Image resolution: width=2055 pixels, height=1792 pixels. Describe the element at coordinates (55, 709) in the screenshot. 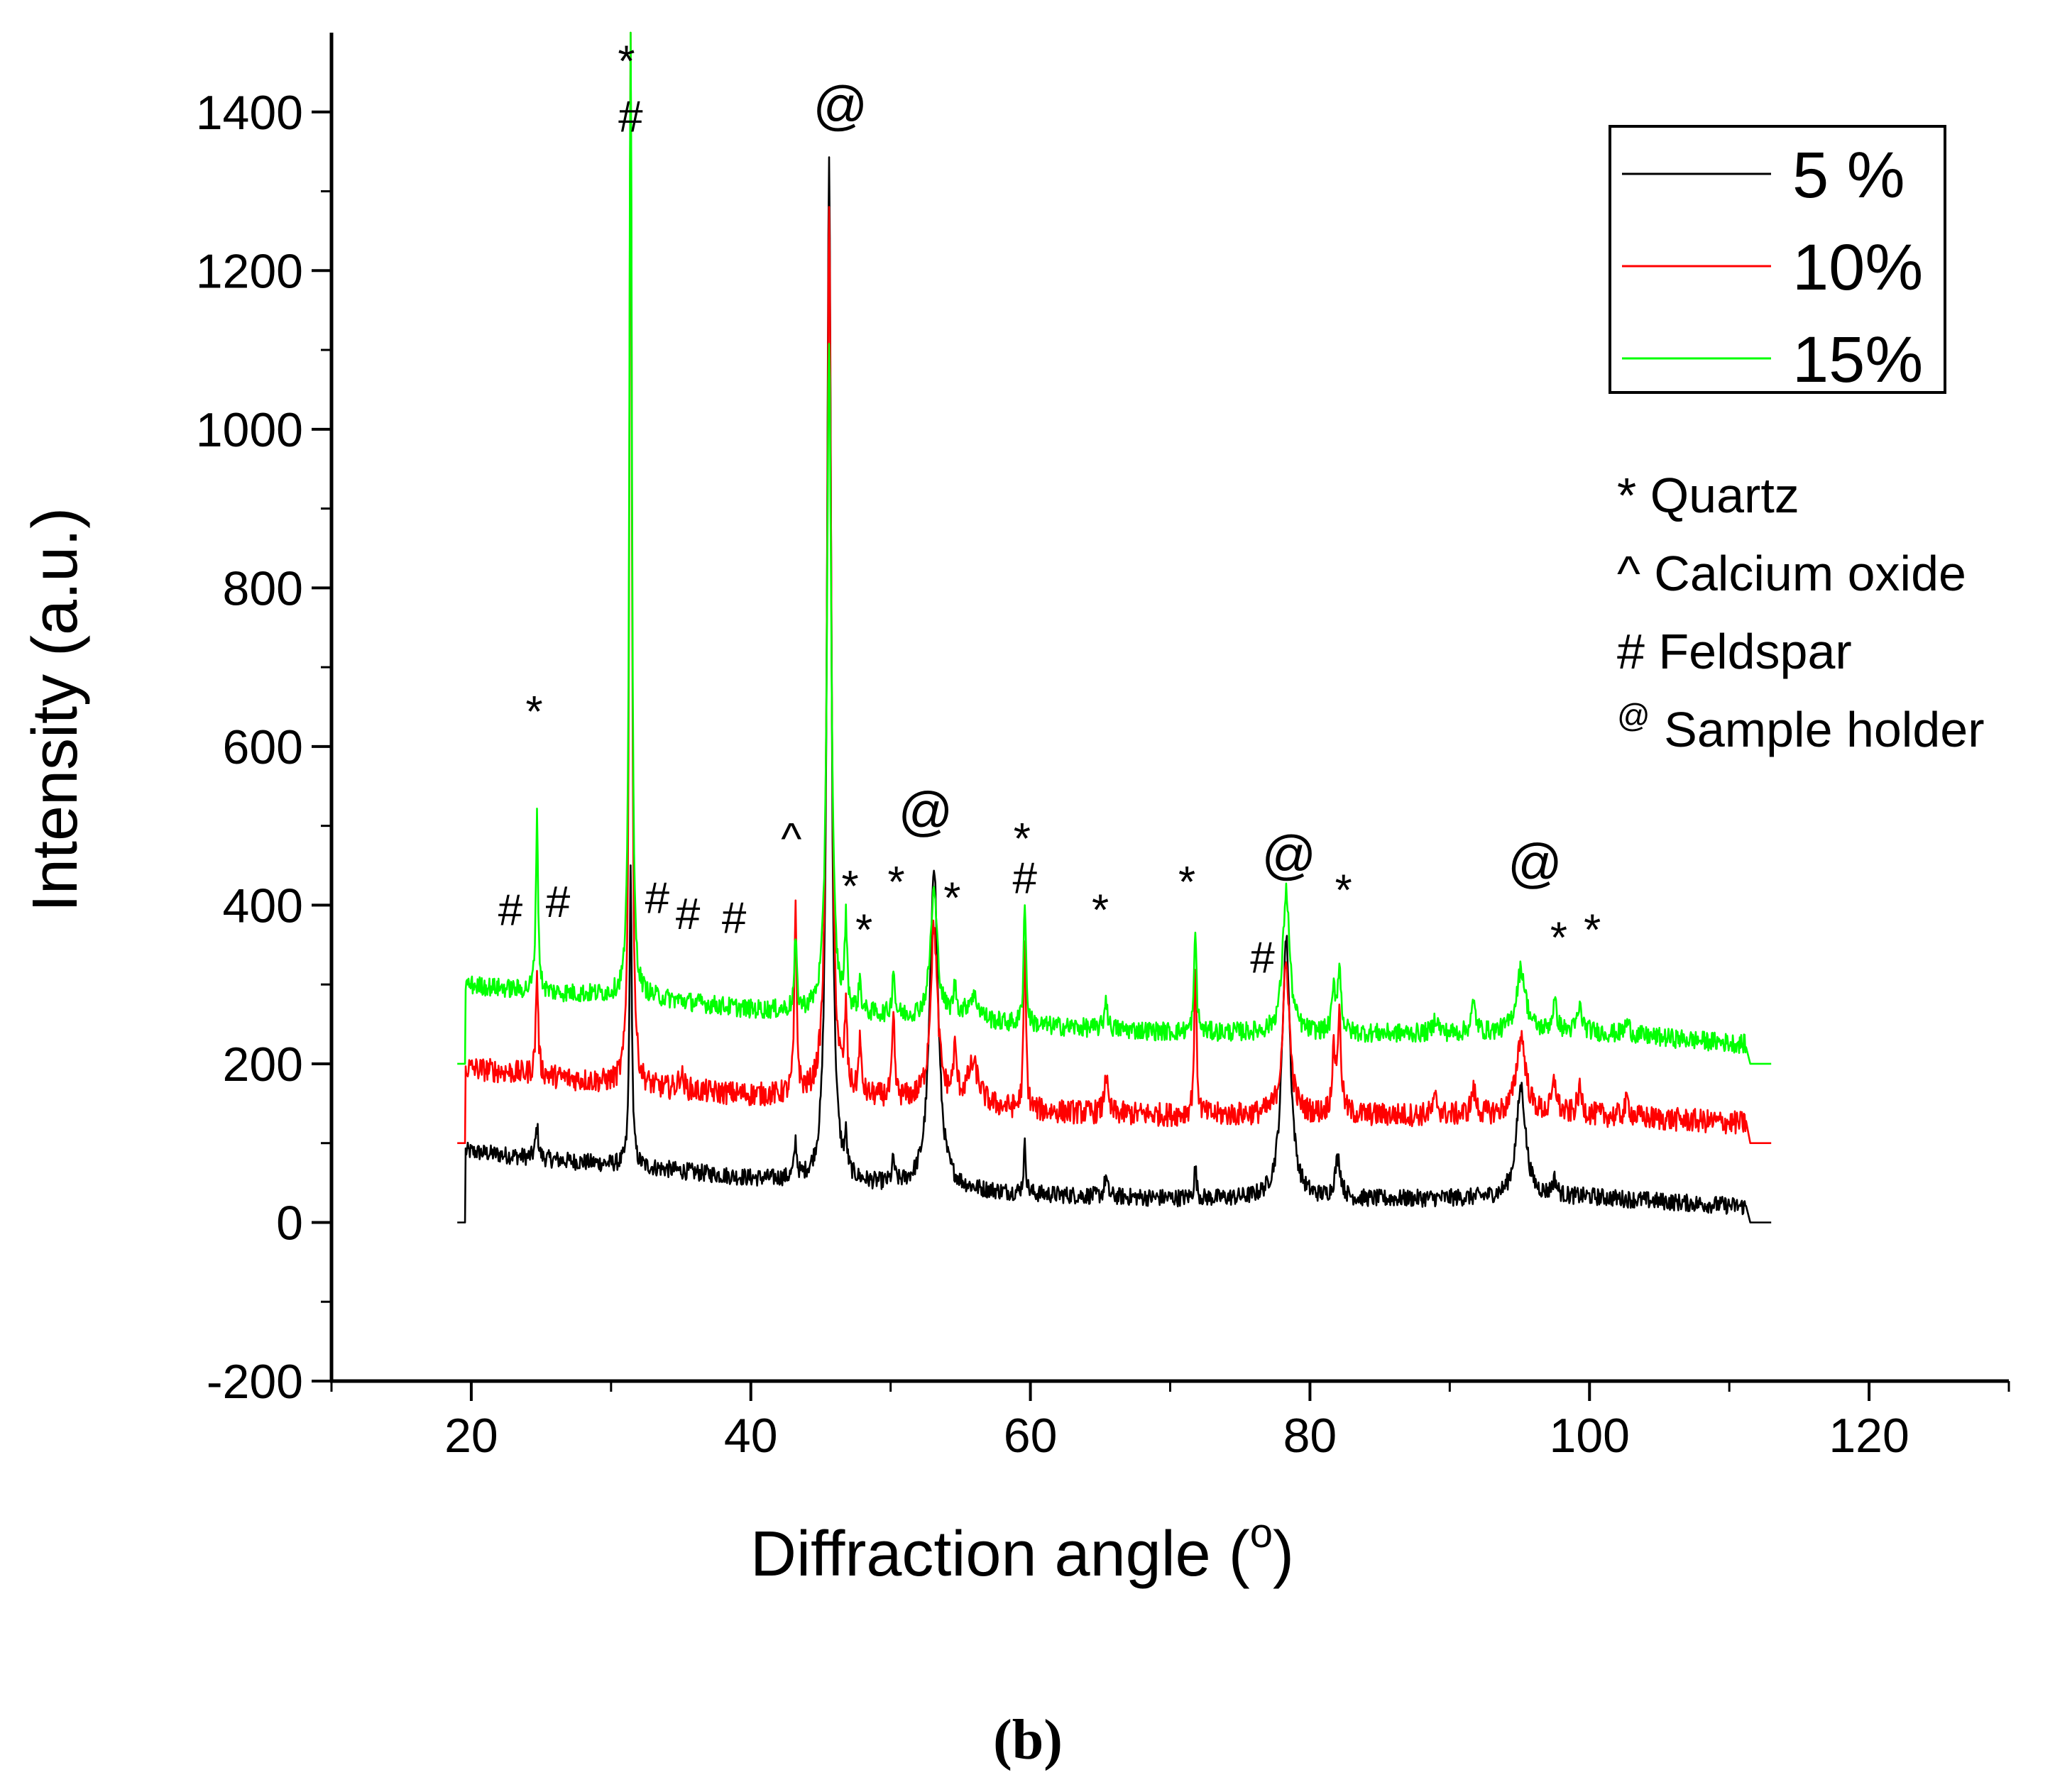

I see `y-axis-title: Intensity (a.u.)` at that location.